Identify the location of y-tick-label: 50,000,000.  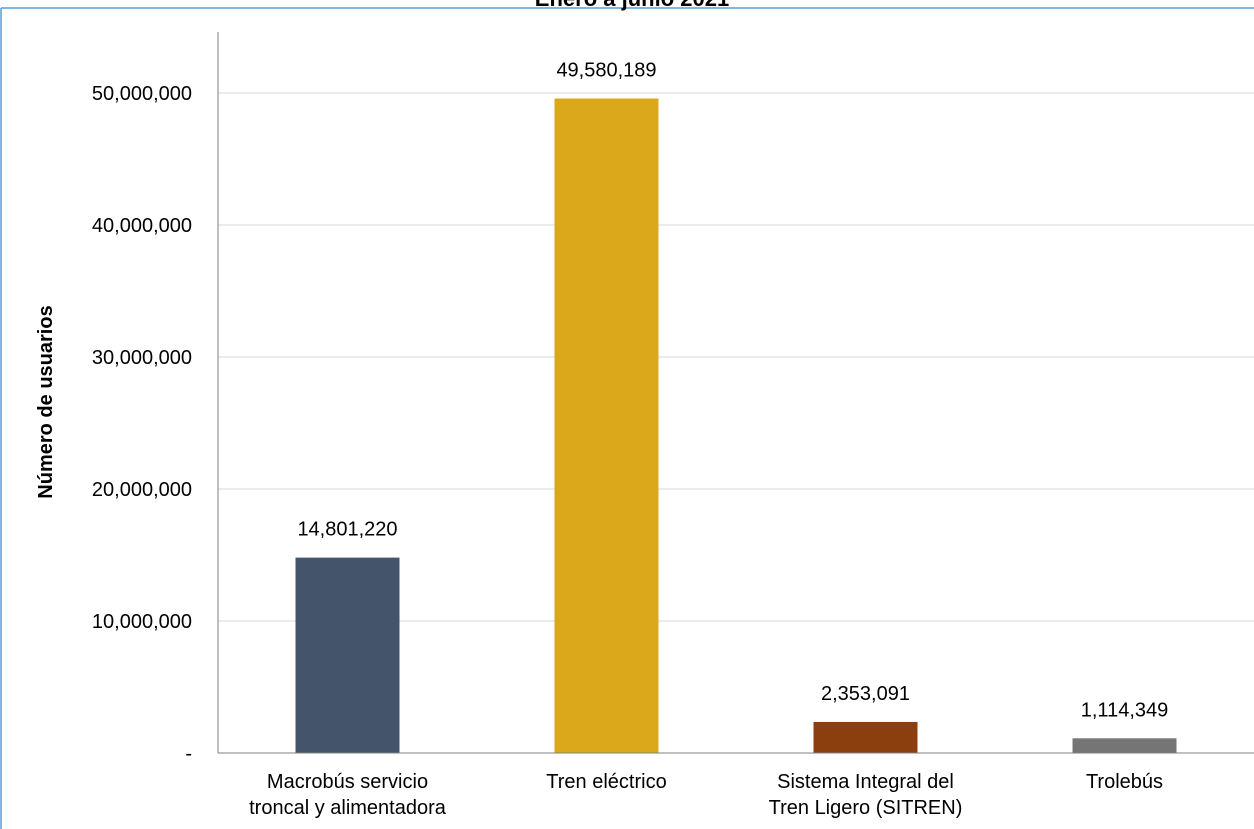
(142, 94).